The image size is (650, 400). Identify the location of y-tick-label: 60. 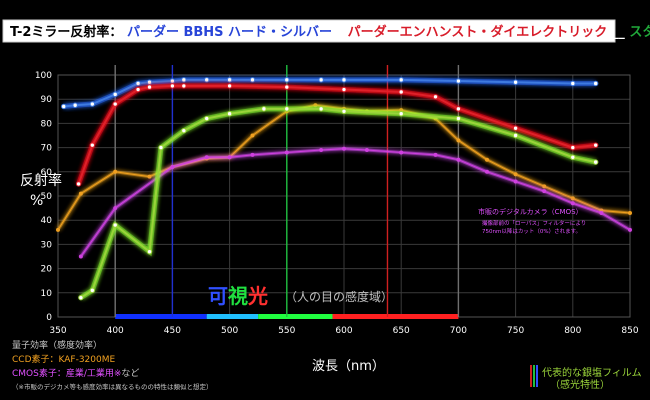
(47, 173).